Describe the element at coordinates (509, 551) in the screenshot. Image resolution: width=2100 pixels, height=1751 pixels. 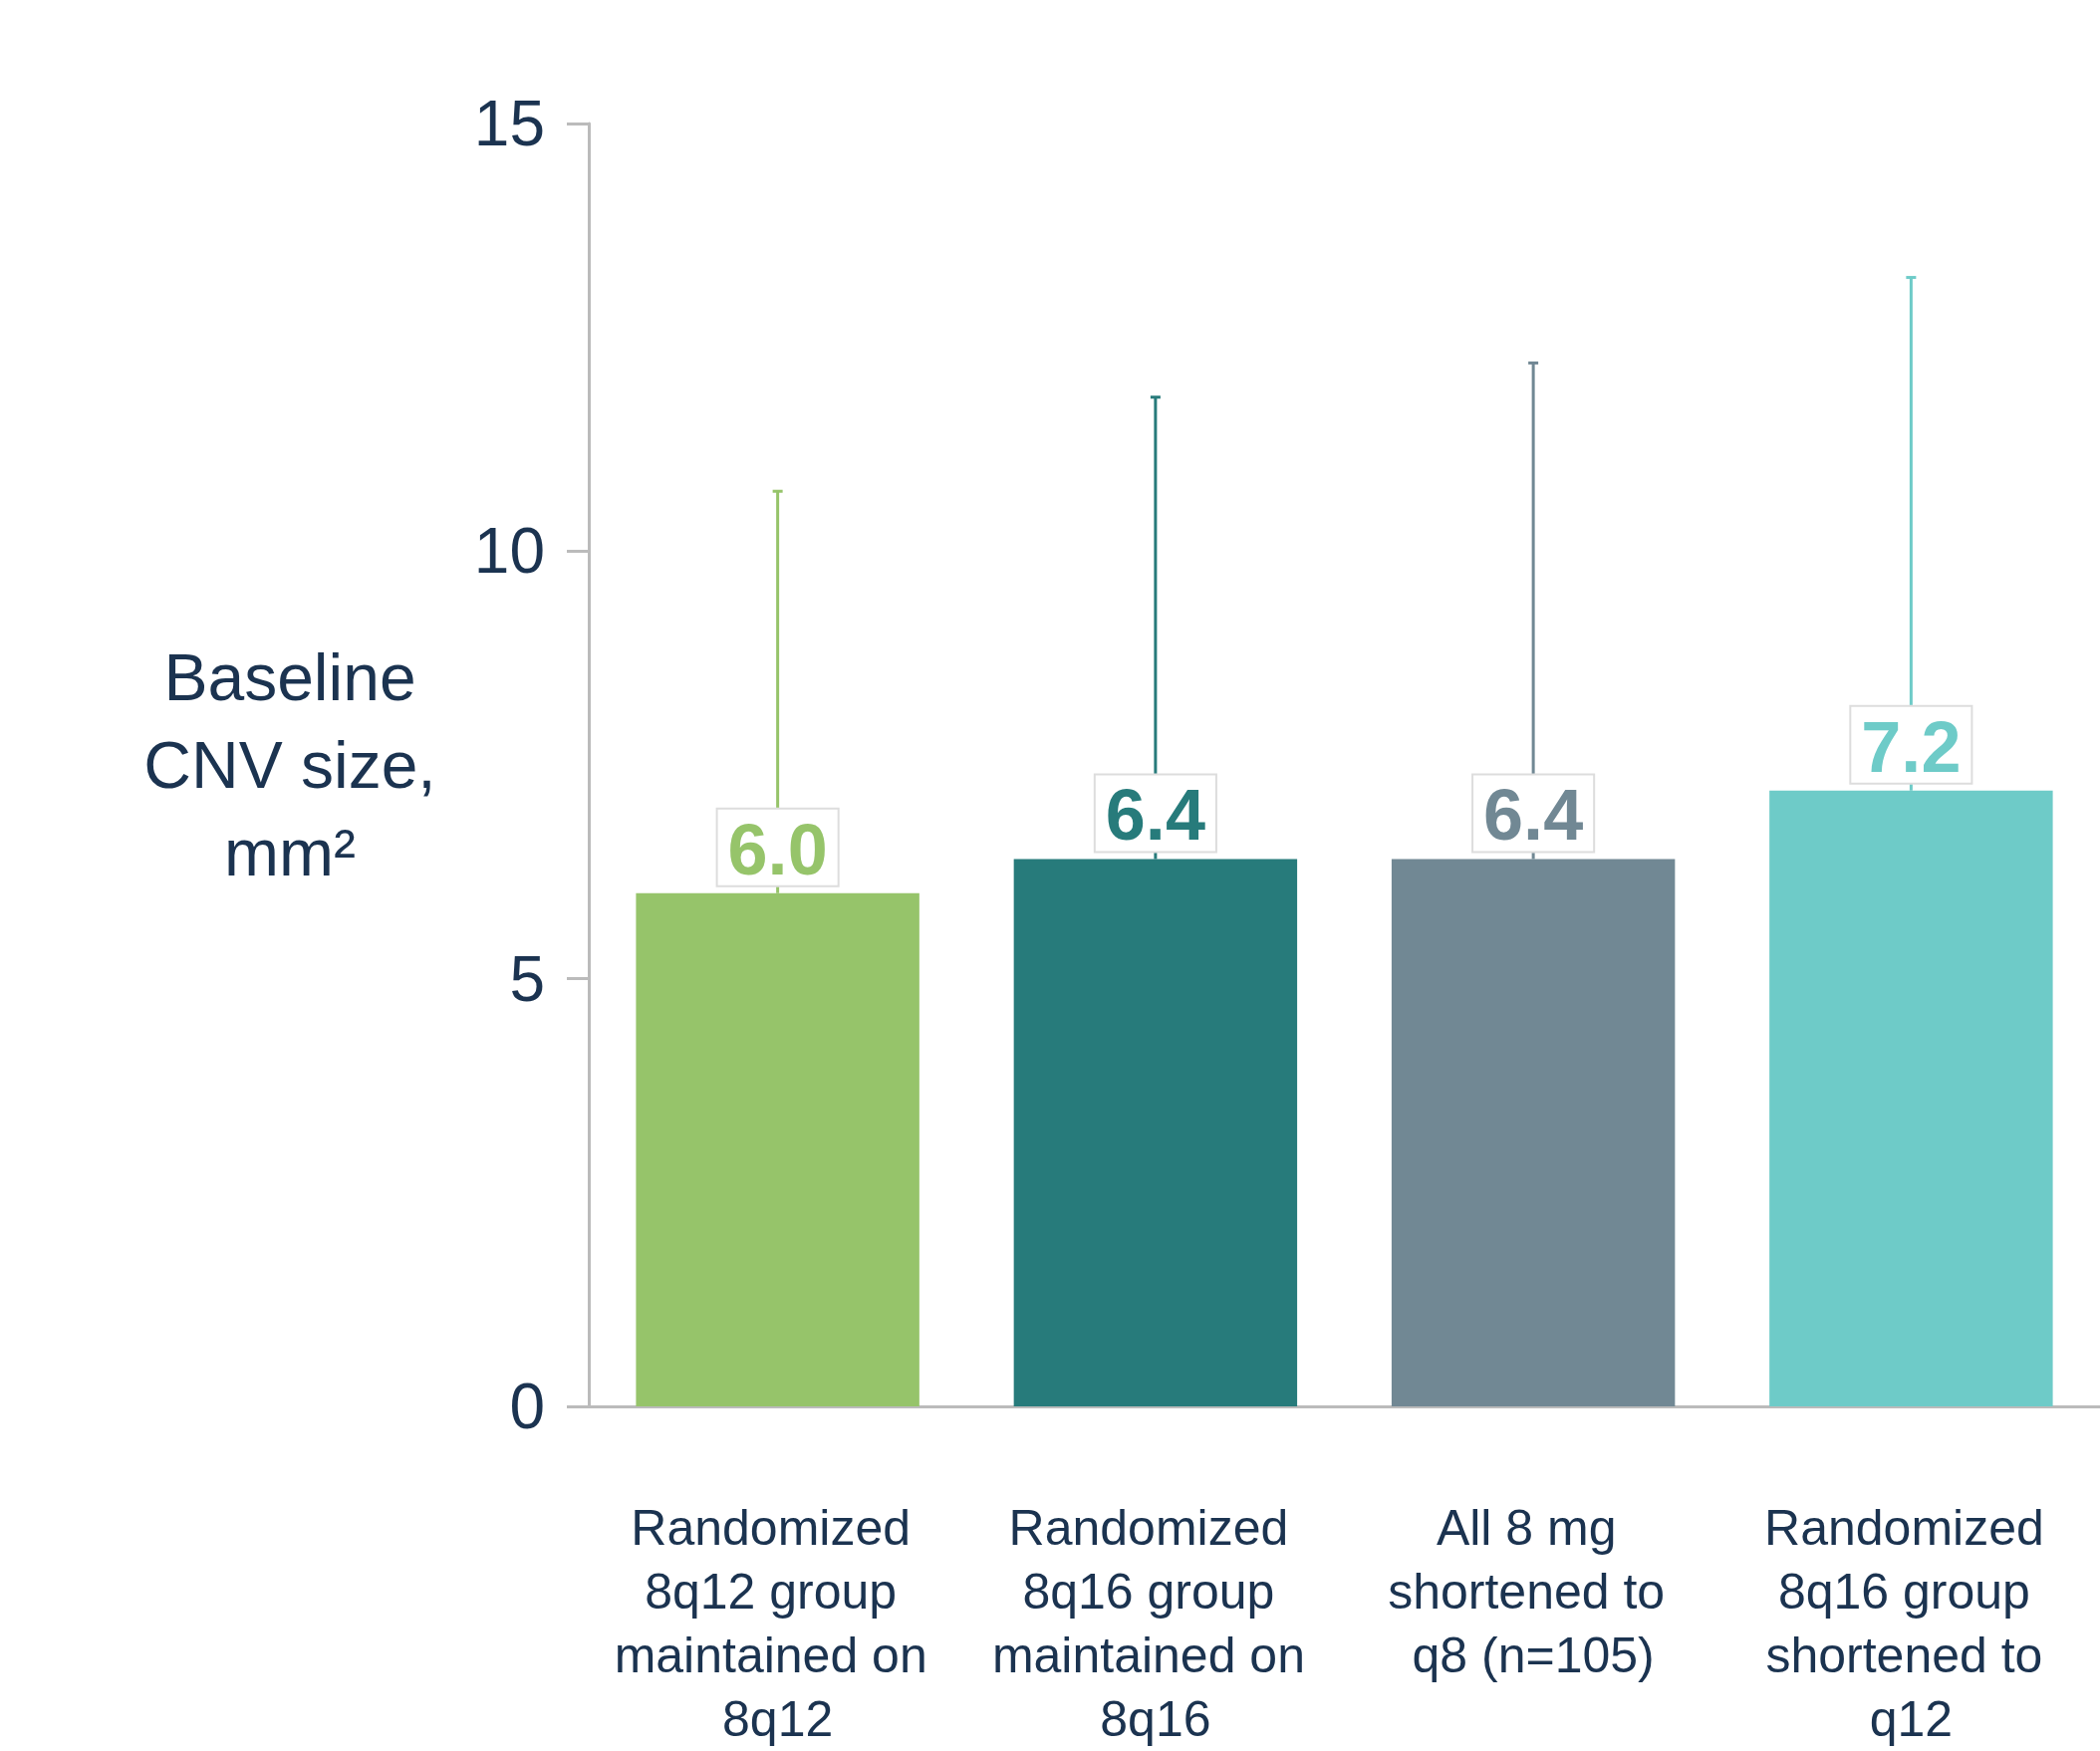
I see `y-tick-label: 10` at that location.